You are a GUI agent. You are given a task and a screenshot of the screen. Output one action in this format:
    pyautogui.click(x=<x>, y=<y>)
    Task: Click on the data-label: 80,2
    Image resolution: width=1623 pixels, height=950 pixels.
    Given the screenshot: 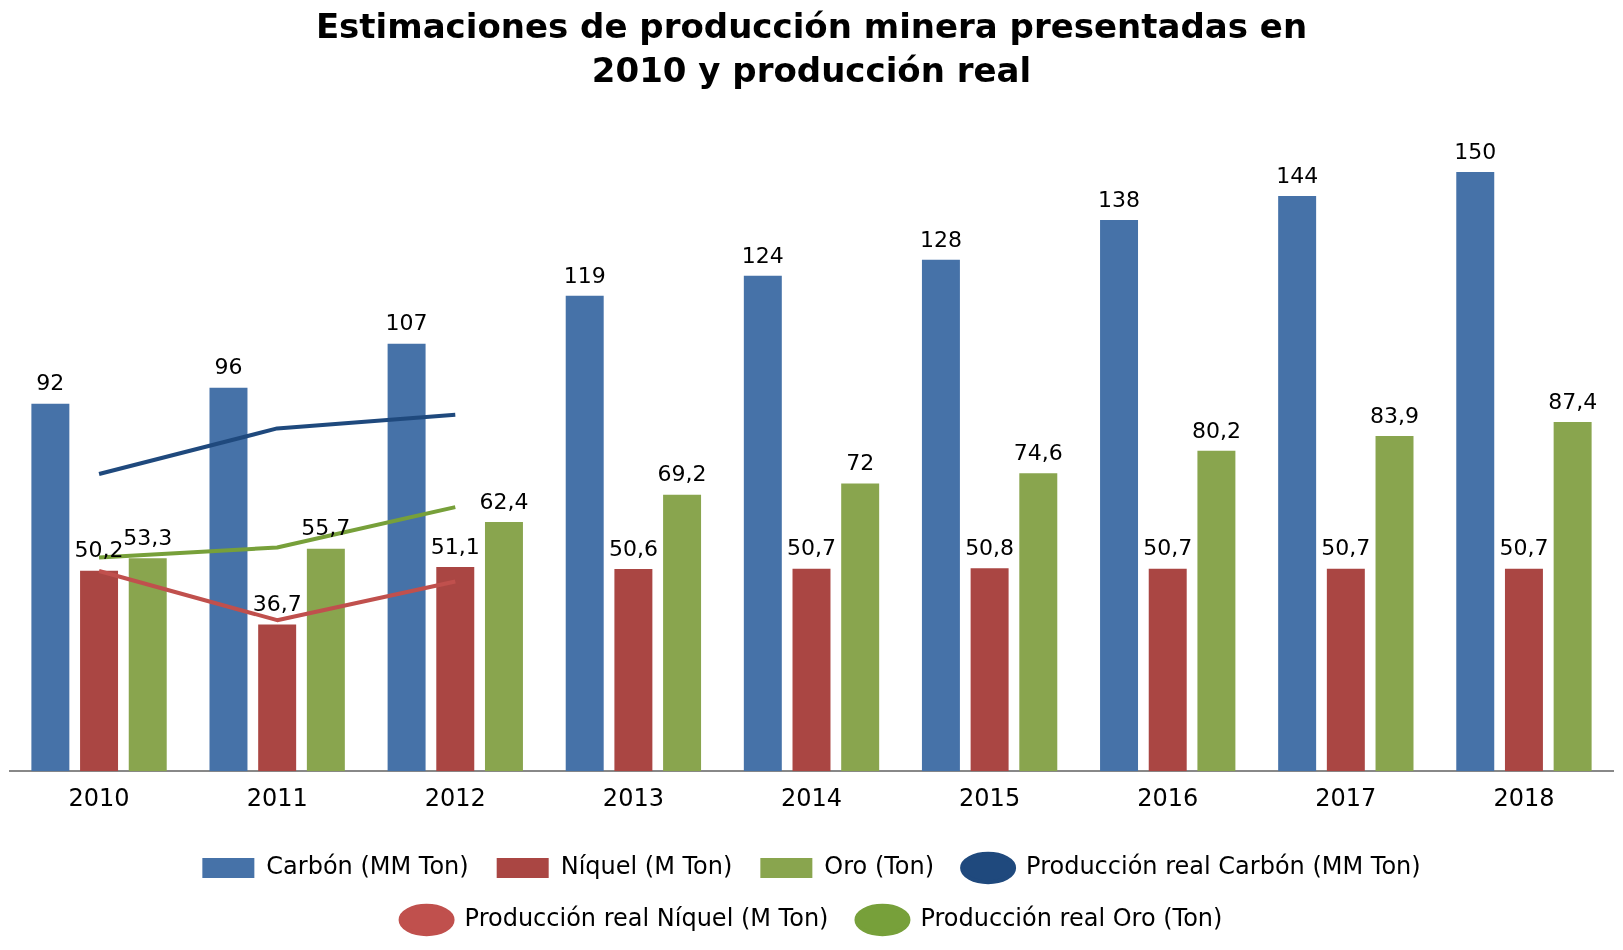 What is the action you would take?
    pyautogui.click(x=1216, y=430)
    